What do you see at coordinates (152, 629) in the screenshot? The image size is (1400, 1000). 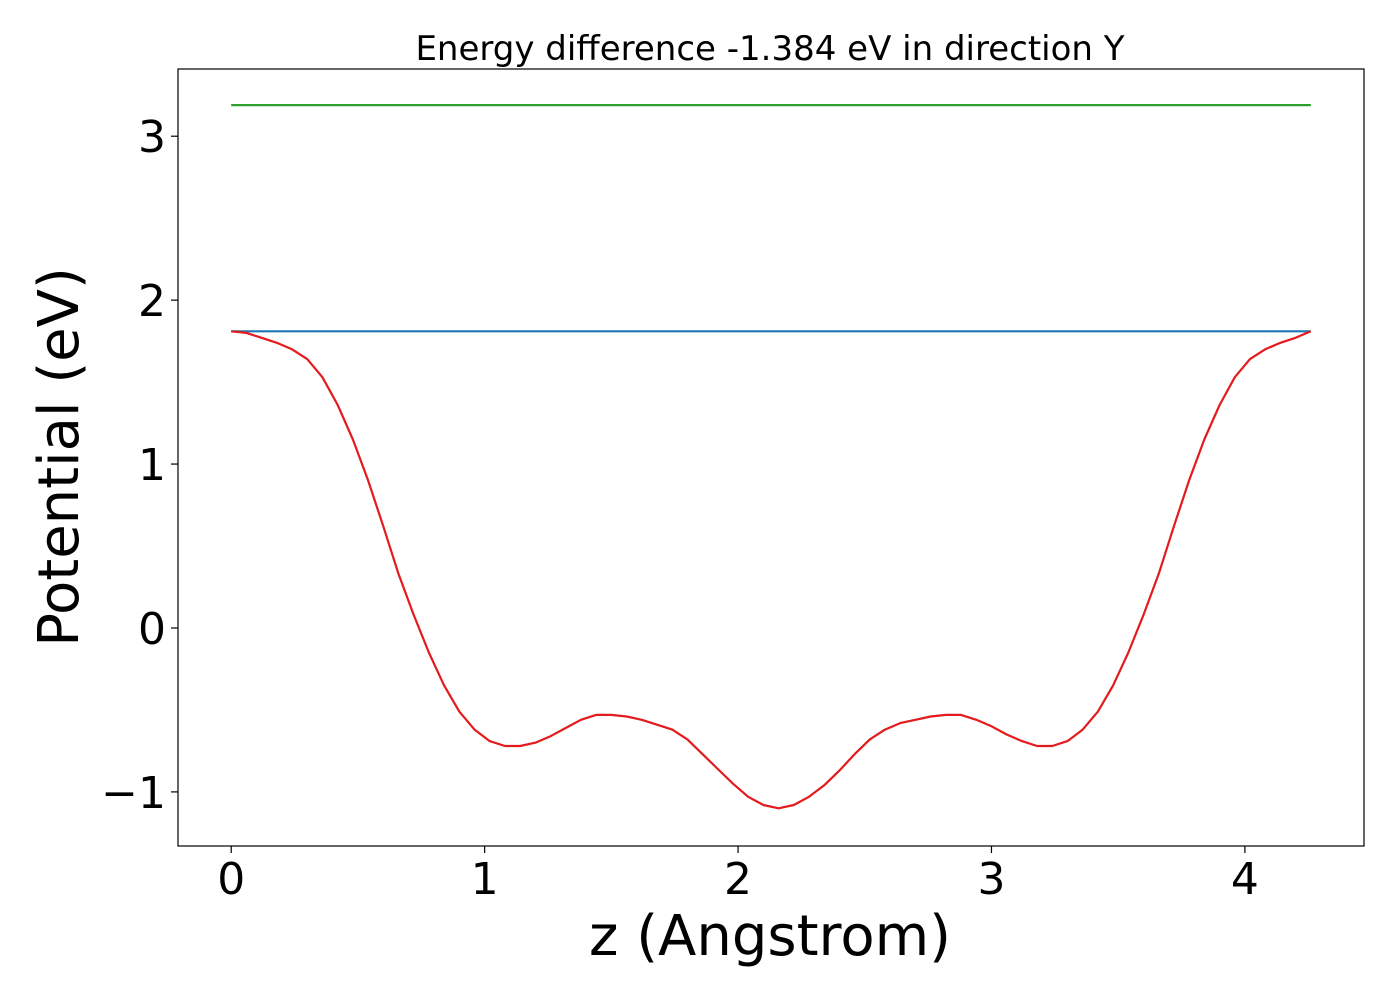 I see `y-tick-label: 0` at bounding box center [152, 629].